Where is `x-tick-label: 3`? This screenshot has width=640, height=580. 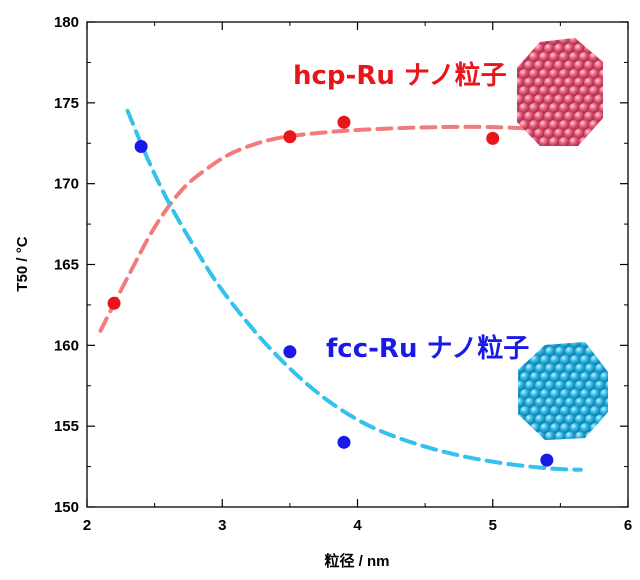
x-tick-label: 3 is located at coordinates (222, 525).